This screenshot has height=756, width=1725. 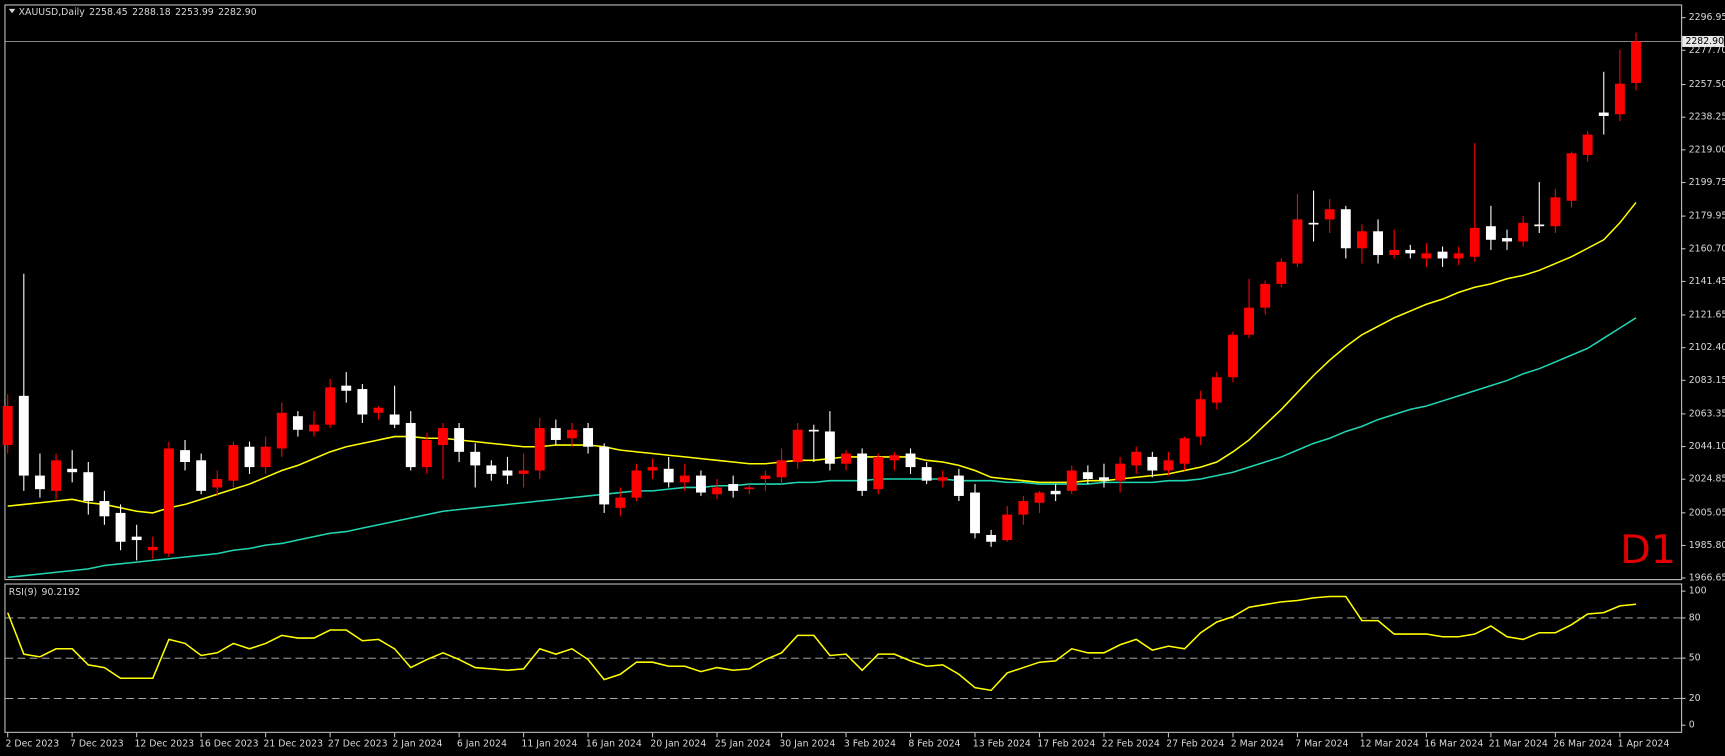 I want to click on x-tick-label: 16 Dec 2023, so click(x=229, y=743).